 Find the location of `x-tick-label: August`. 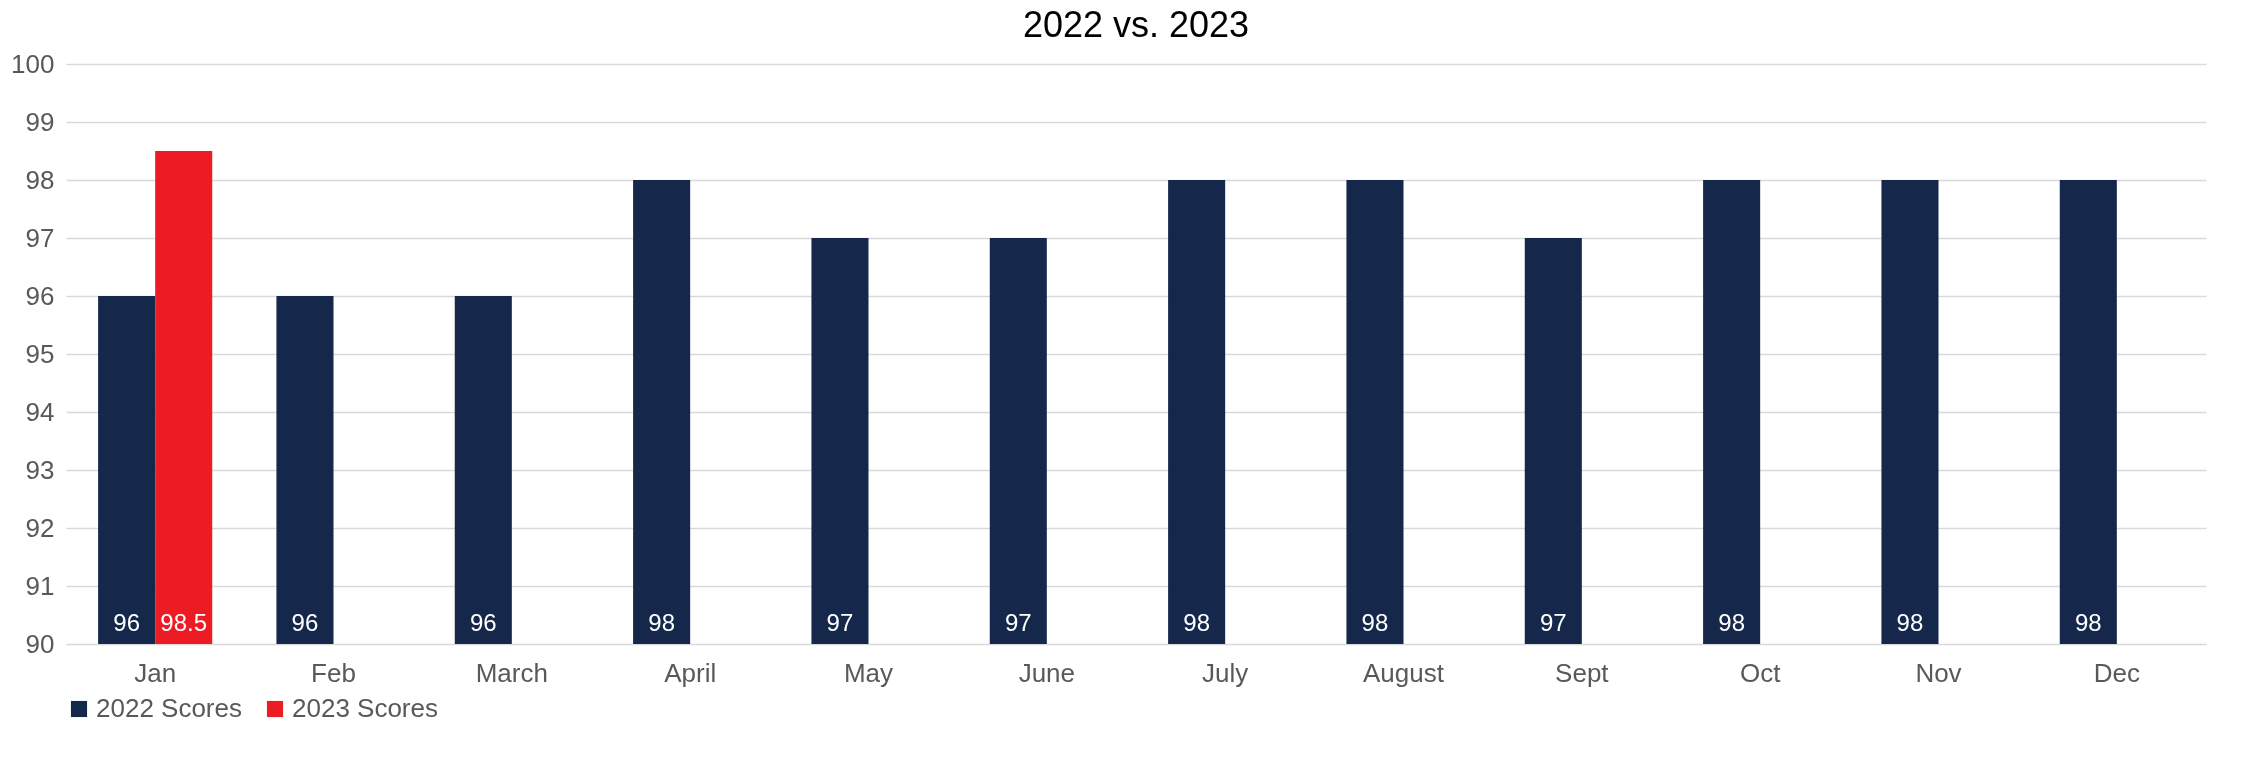

x-tick-label: August is located at coordinates (1404, 672).